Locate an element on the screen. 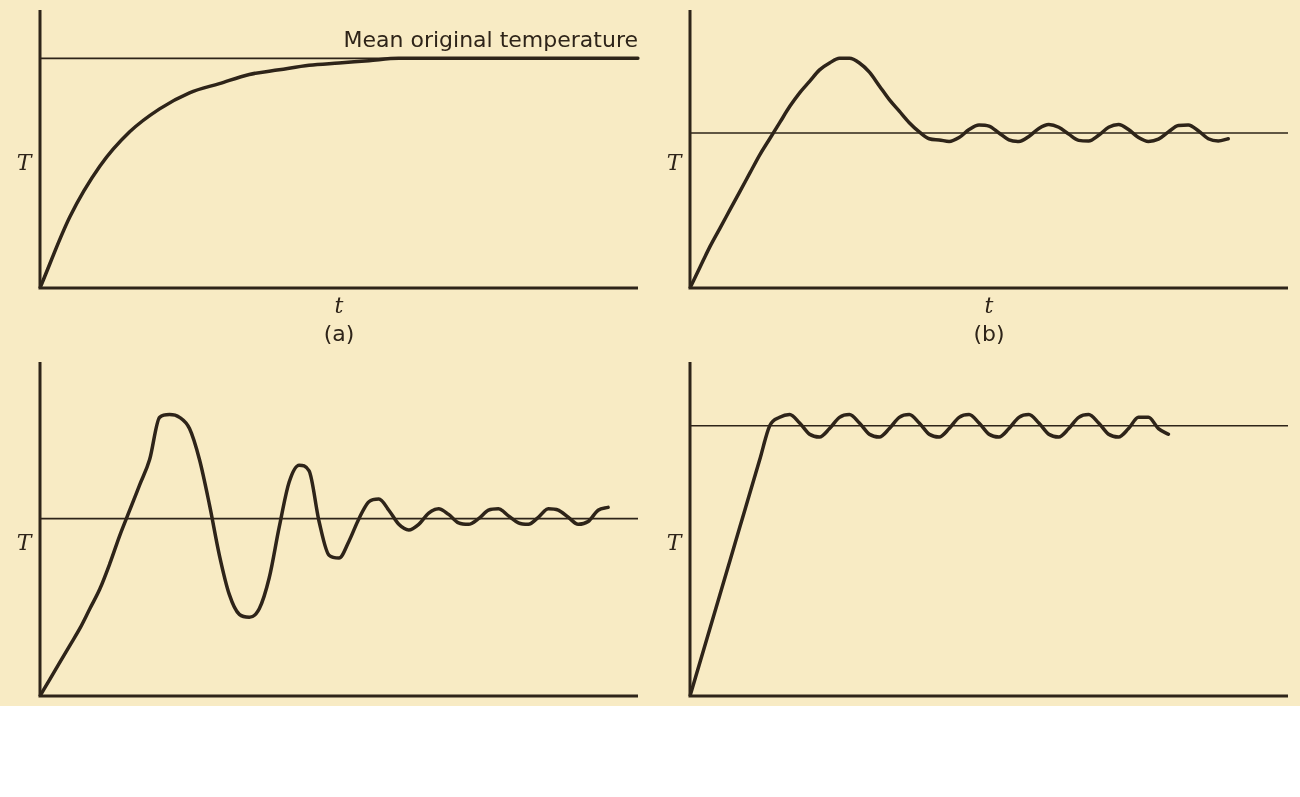  text: (a) is located at coordinates (339, 333).